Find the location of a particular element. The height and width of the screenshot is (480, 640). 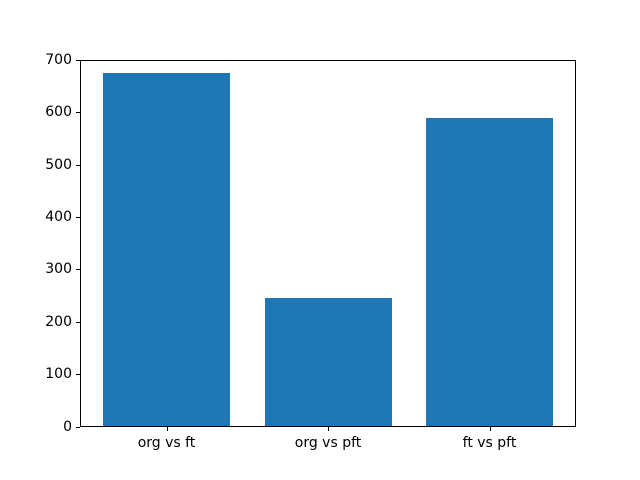

y-tick-label: 400 is located at coordinates (58, 217).